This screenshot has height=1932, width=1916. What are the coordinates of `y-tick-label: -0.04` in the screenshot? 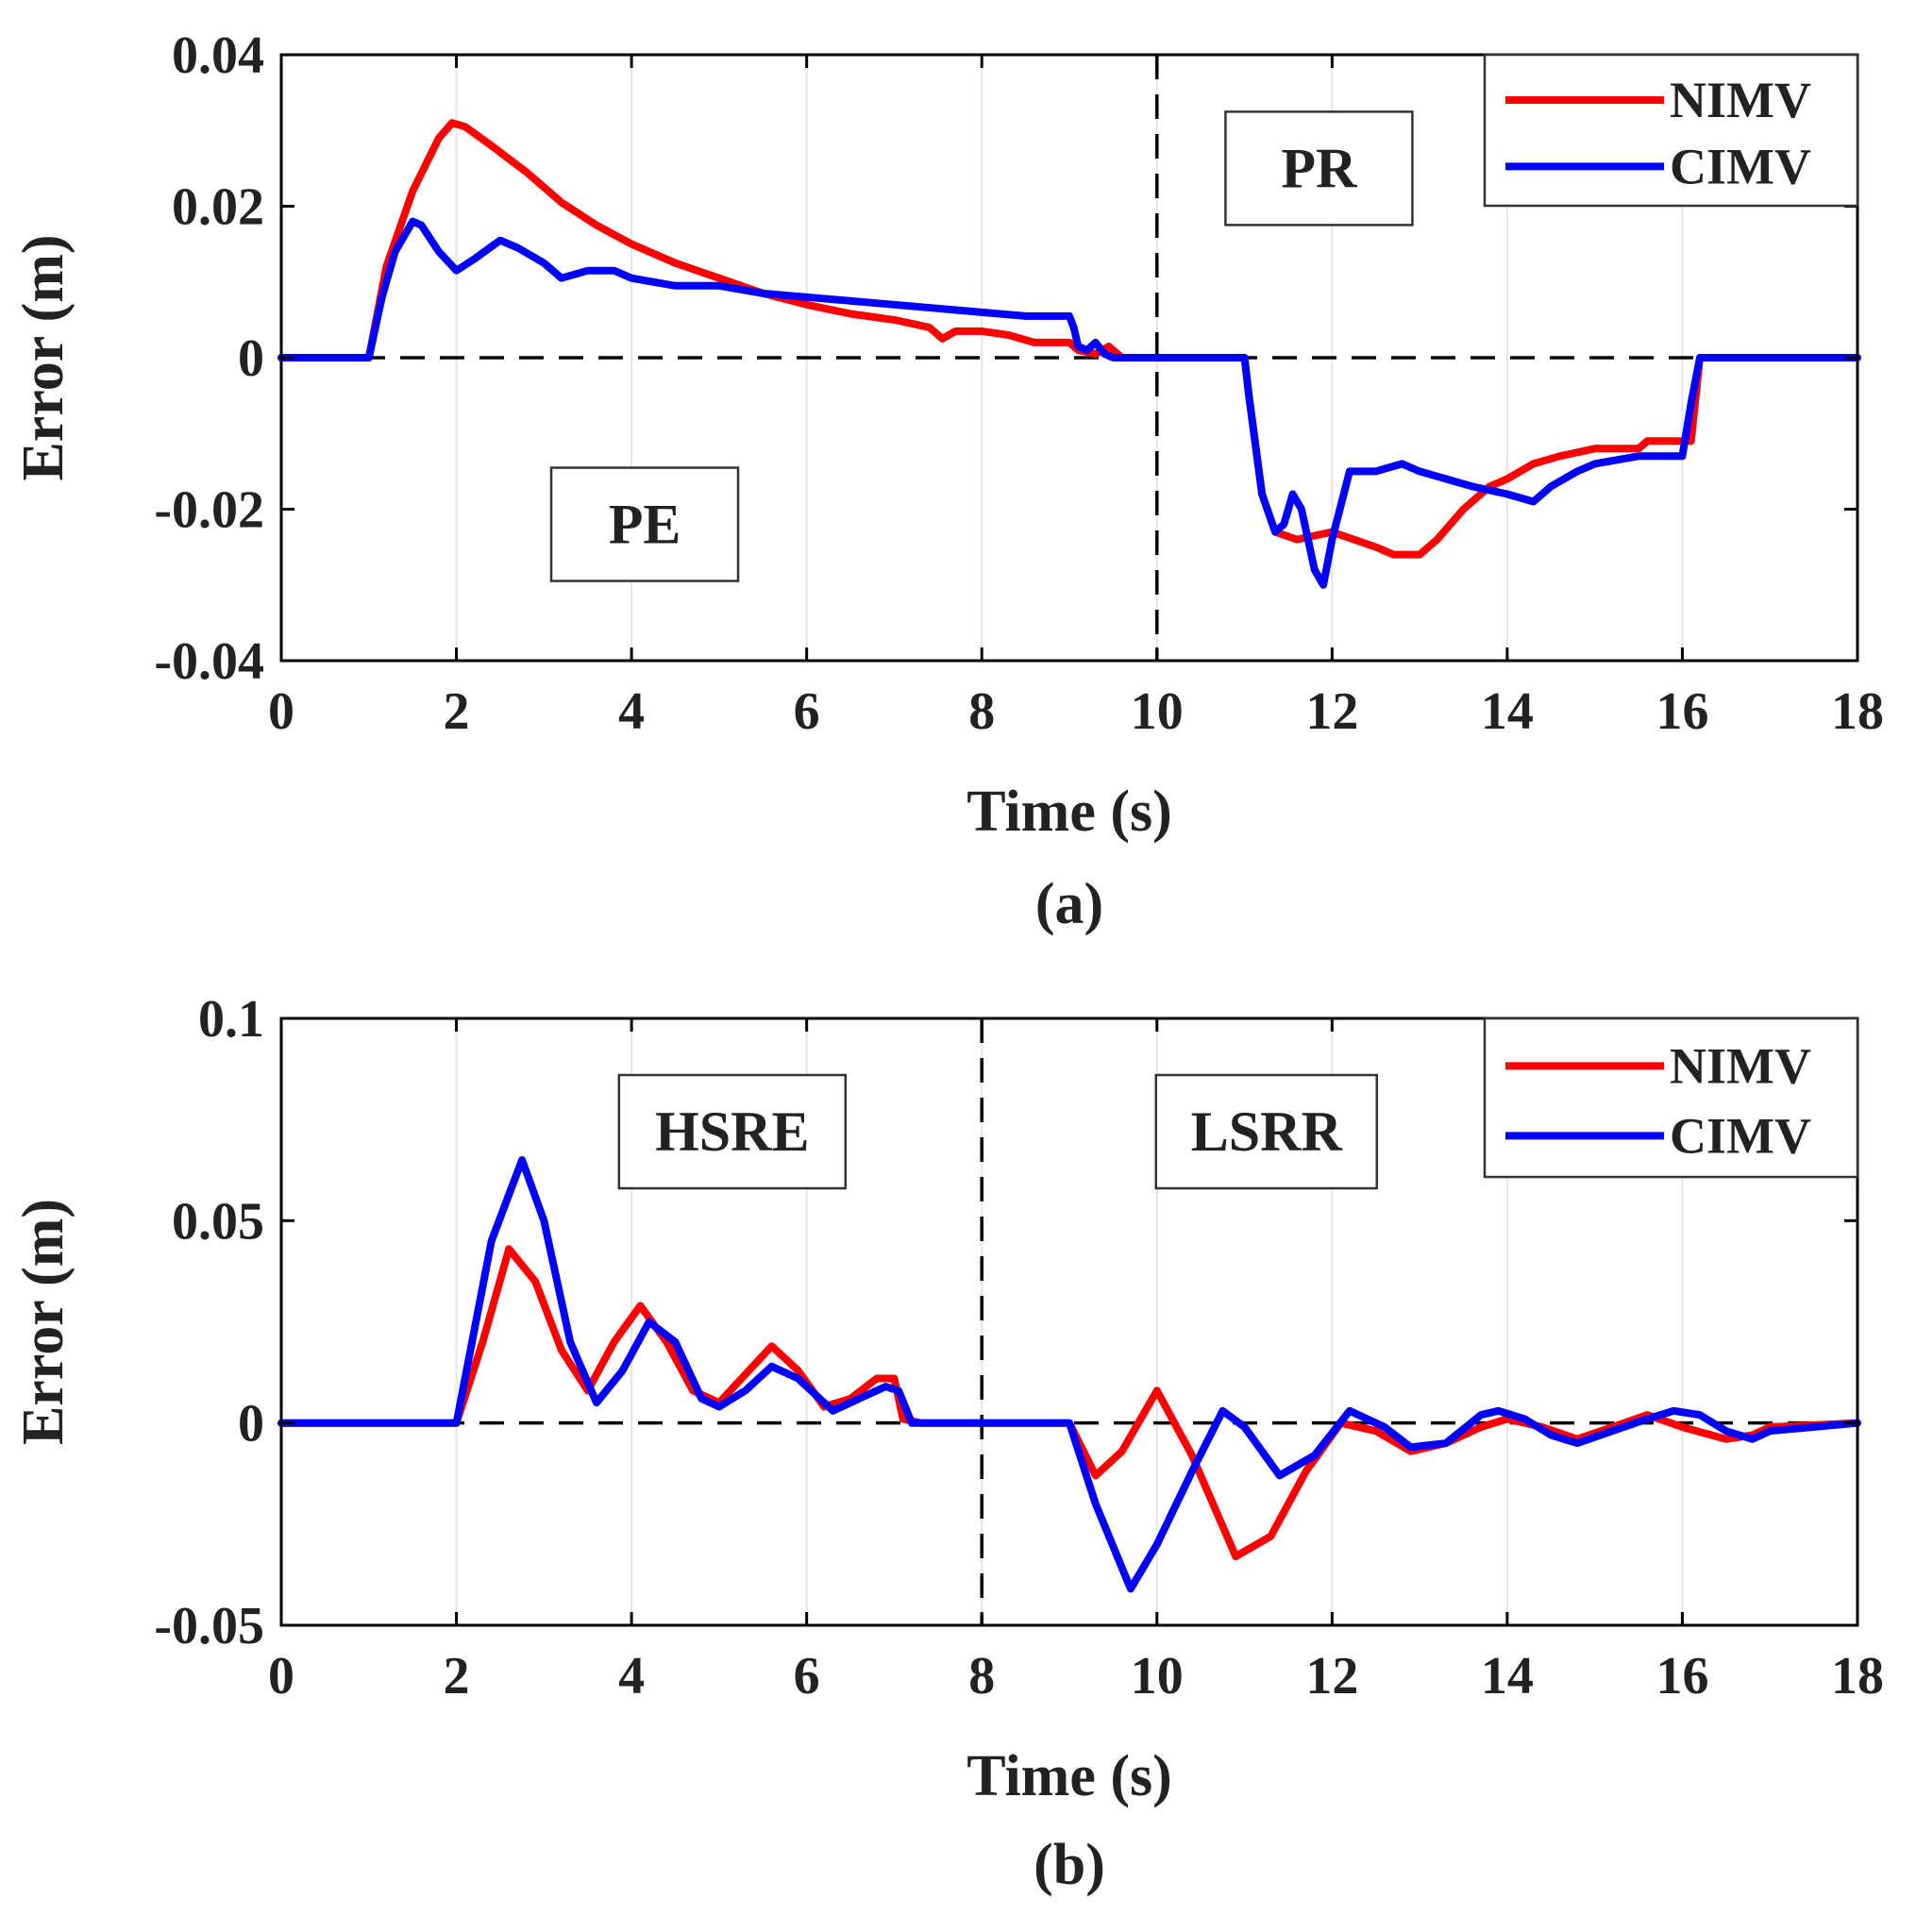 It's located at (209, 661).